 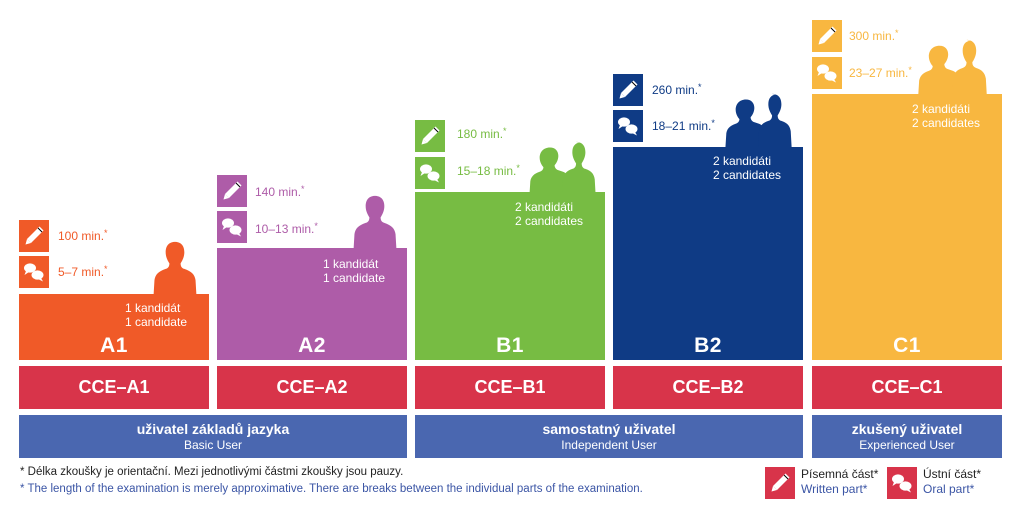 I want to click on written-duration: 140 min.*, so click(x=280, y=191).